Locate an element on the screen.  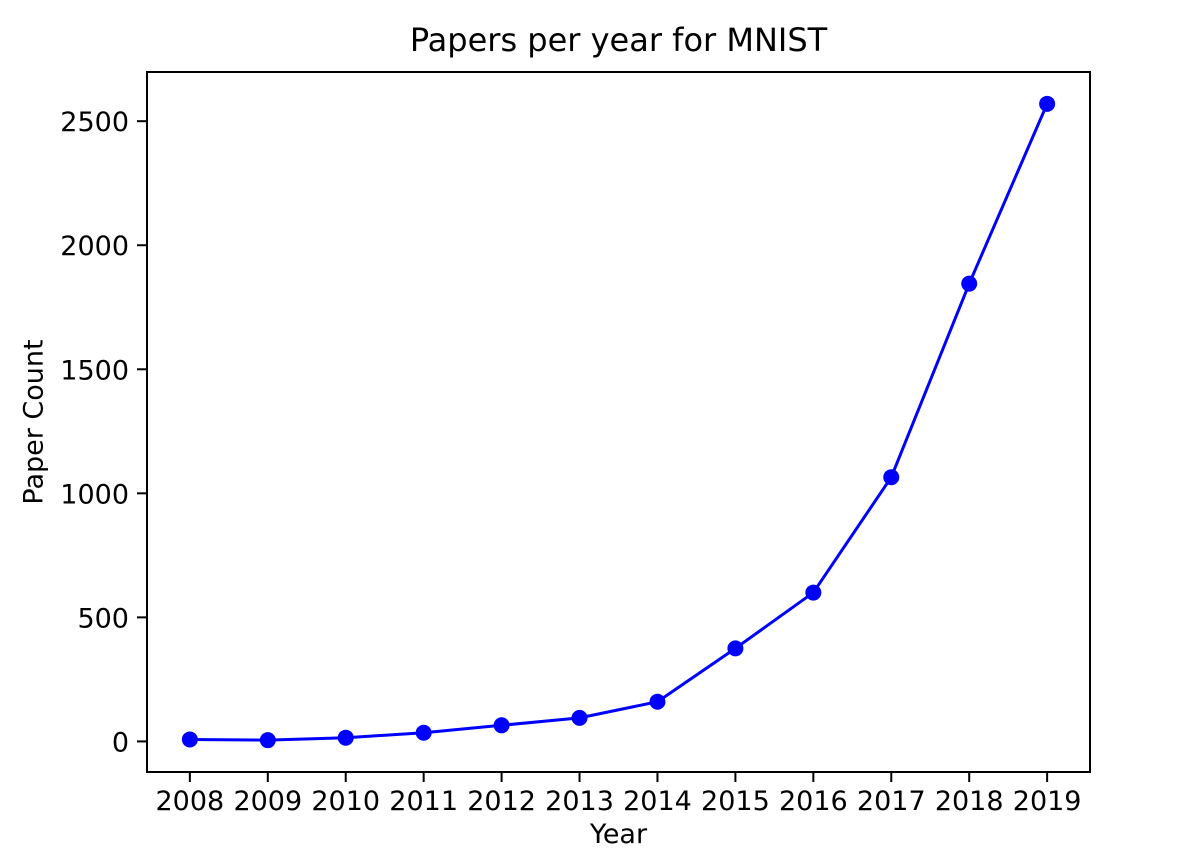
x-tick-label: 2014 is located at coordinates (657, 801).